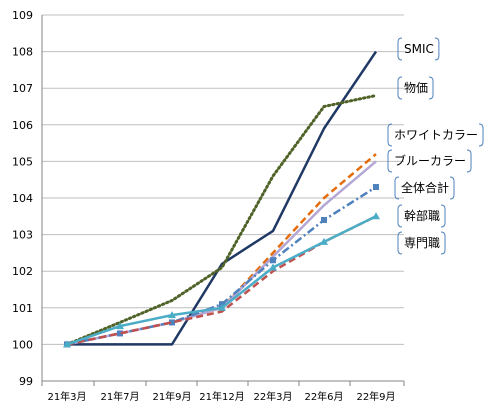 Image resolution: width=492 pixels, height=417 pixels. What do you see at coordinates (22, 88) in the screenshot?
I see `y-tick-label: 107` at bounding box center [22, 88].